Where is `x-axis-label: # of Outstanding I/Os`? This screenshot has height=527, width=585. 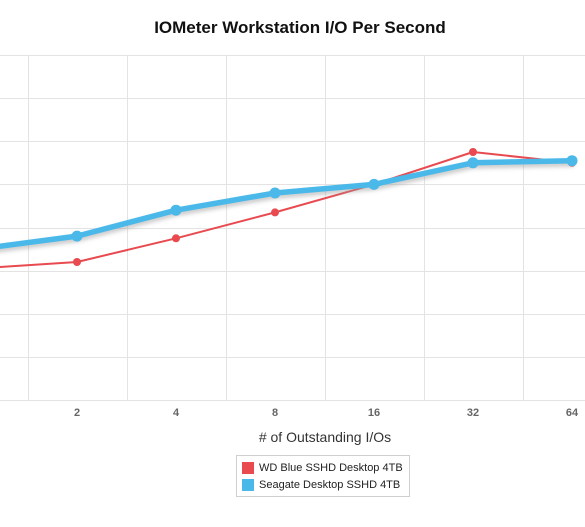
x-axis-label: # of Outstanding I/Os is located at coordinates (325, 437).